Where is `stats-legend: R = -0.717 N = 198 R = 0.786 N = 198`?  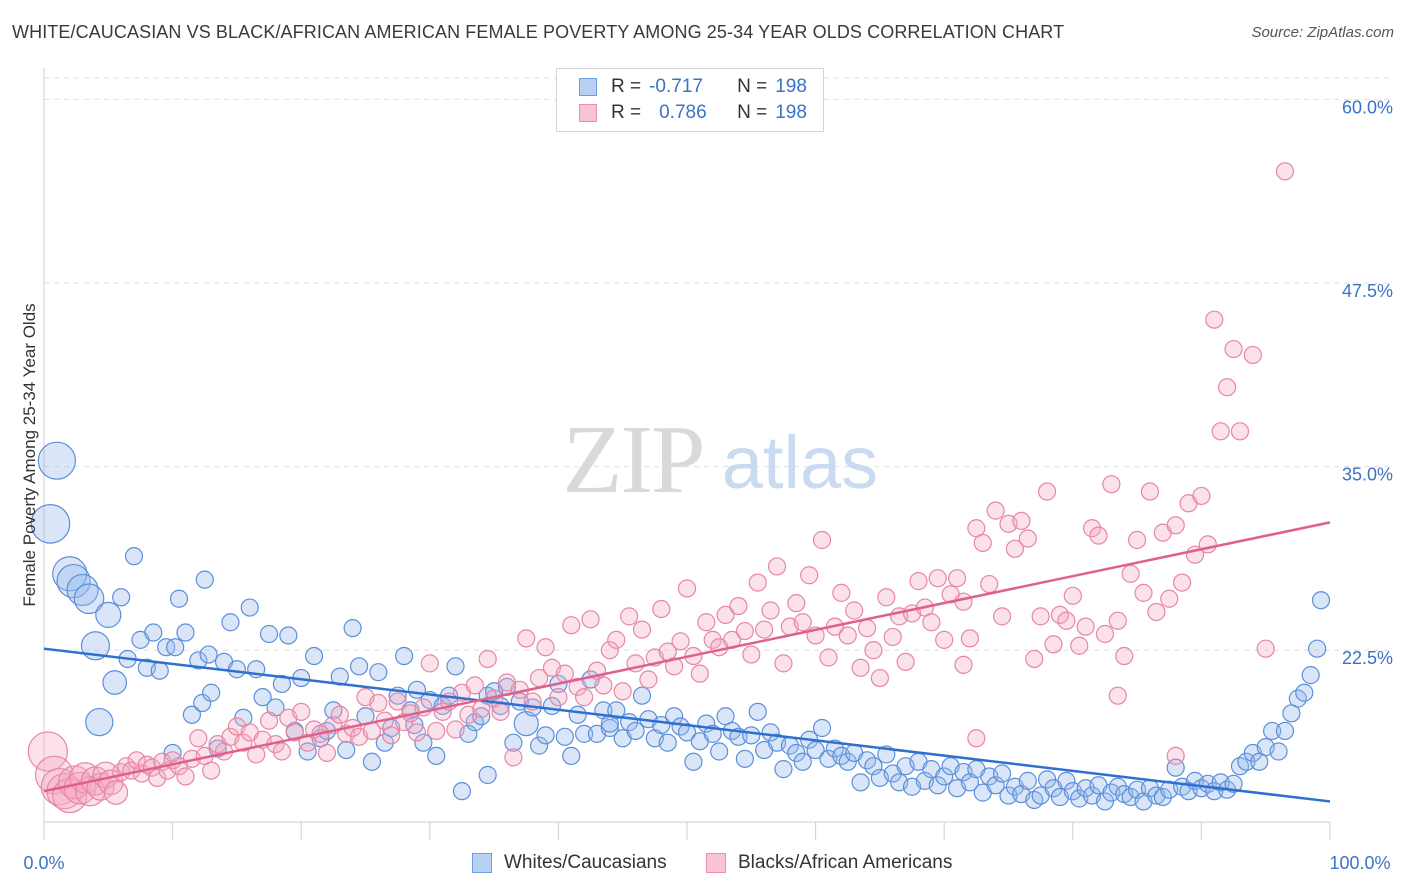
stats-legend: R = -0.717 N = 198 R = 0.786 N = 198 is located at coordinates (690, 100).